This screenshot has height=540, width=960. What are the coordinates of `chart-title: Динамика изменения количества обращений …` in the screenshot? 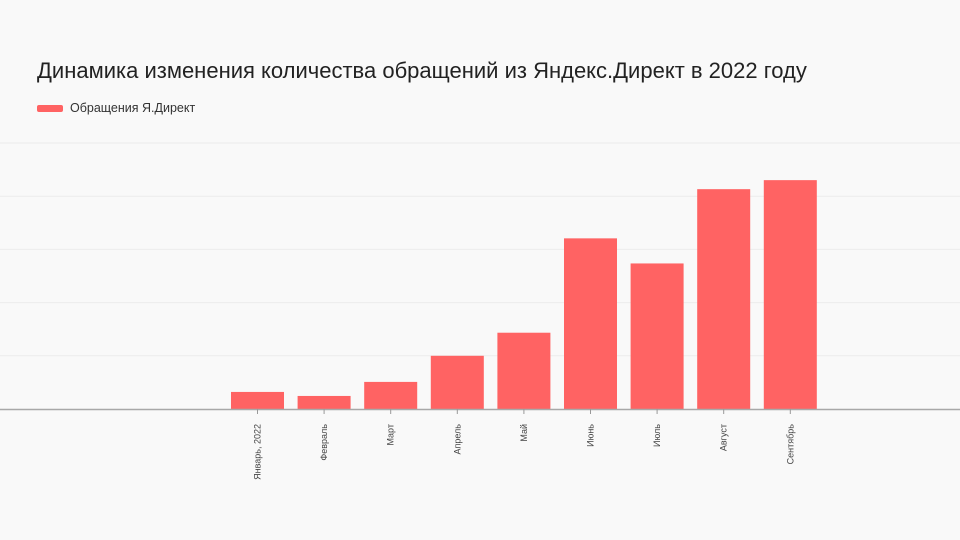 It's located at (422, 70).